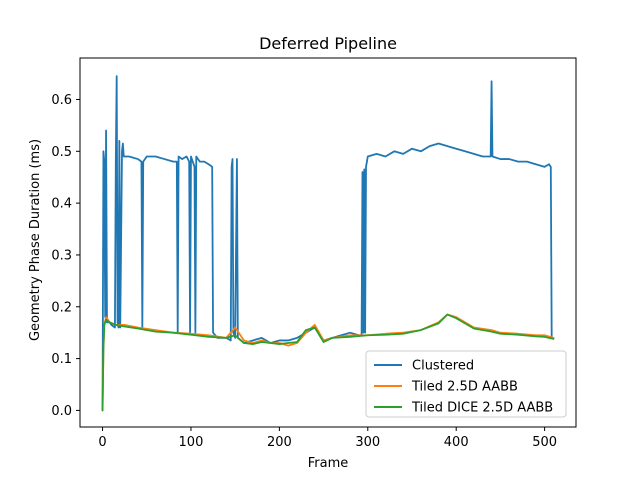 The height and width of the screenshot is (480, 640). Describe the element at coordinates (279, 442) in the screenshot. I see `x-tick-label: 200` at that location.